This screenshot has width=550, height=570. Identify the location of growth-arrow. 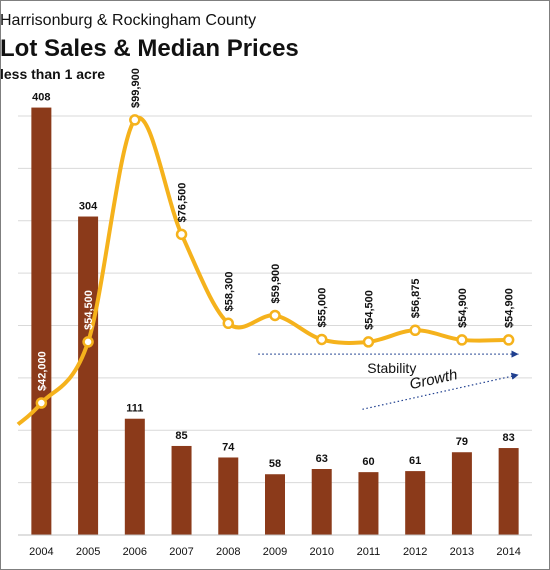
(440, 391).